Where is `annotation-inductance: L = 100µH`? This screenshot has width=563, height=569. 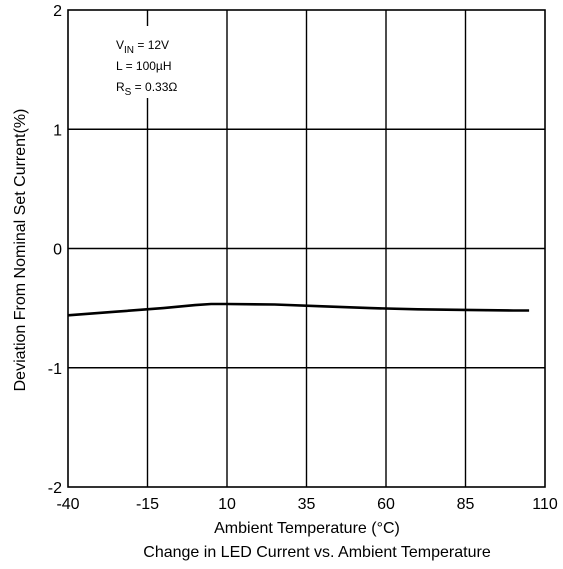
annotation-inductance: L = 100µH is located at coordinates (144, 66).